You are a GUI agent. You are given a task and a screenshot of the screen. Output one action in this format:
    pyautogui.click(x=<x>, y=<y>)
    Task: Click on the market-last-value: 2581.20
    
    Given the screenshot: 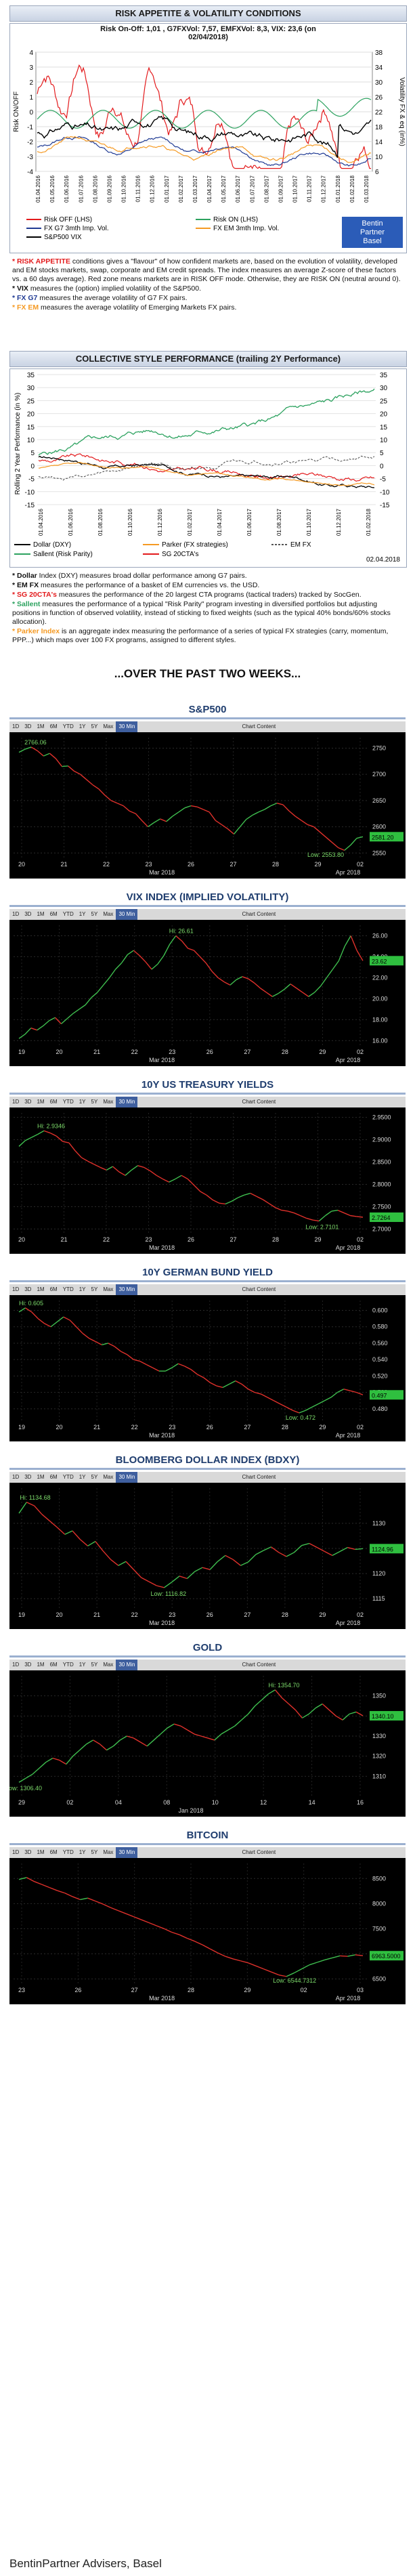 What is the action you would take?
    pyautogui.click(x=383, y=837)
    